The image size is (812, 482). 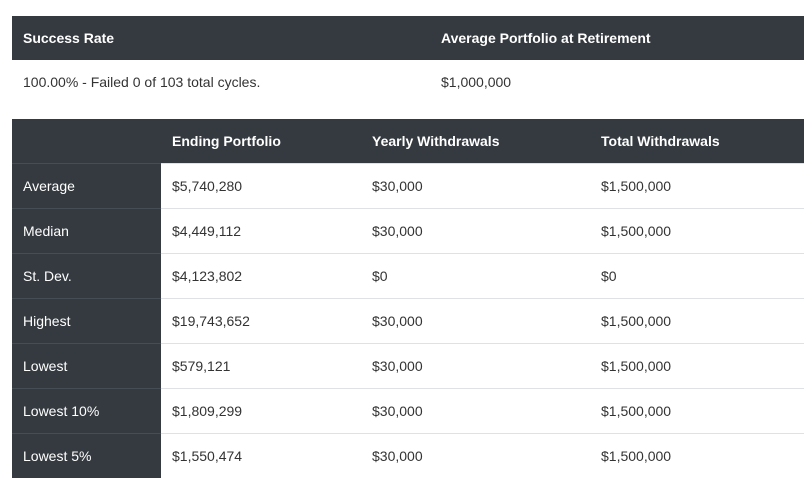 I want to click on row-header: Lowest 10%, so click(x=86, y=411).